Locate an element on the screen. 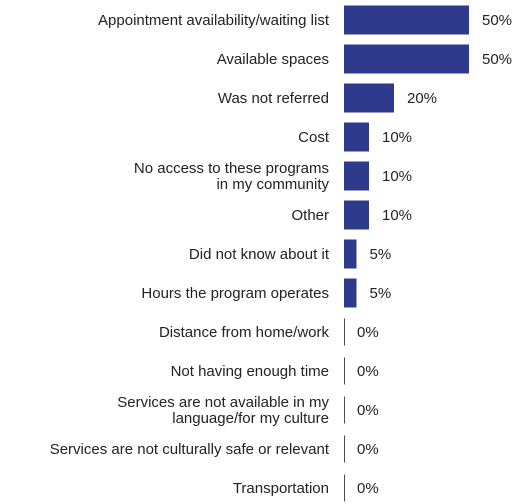 This screenshot has height=504, width=518. category-label-line: Not having enough time is located at coordinates (250, 371).